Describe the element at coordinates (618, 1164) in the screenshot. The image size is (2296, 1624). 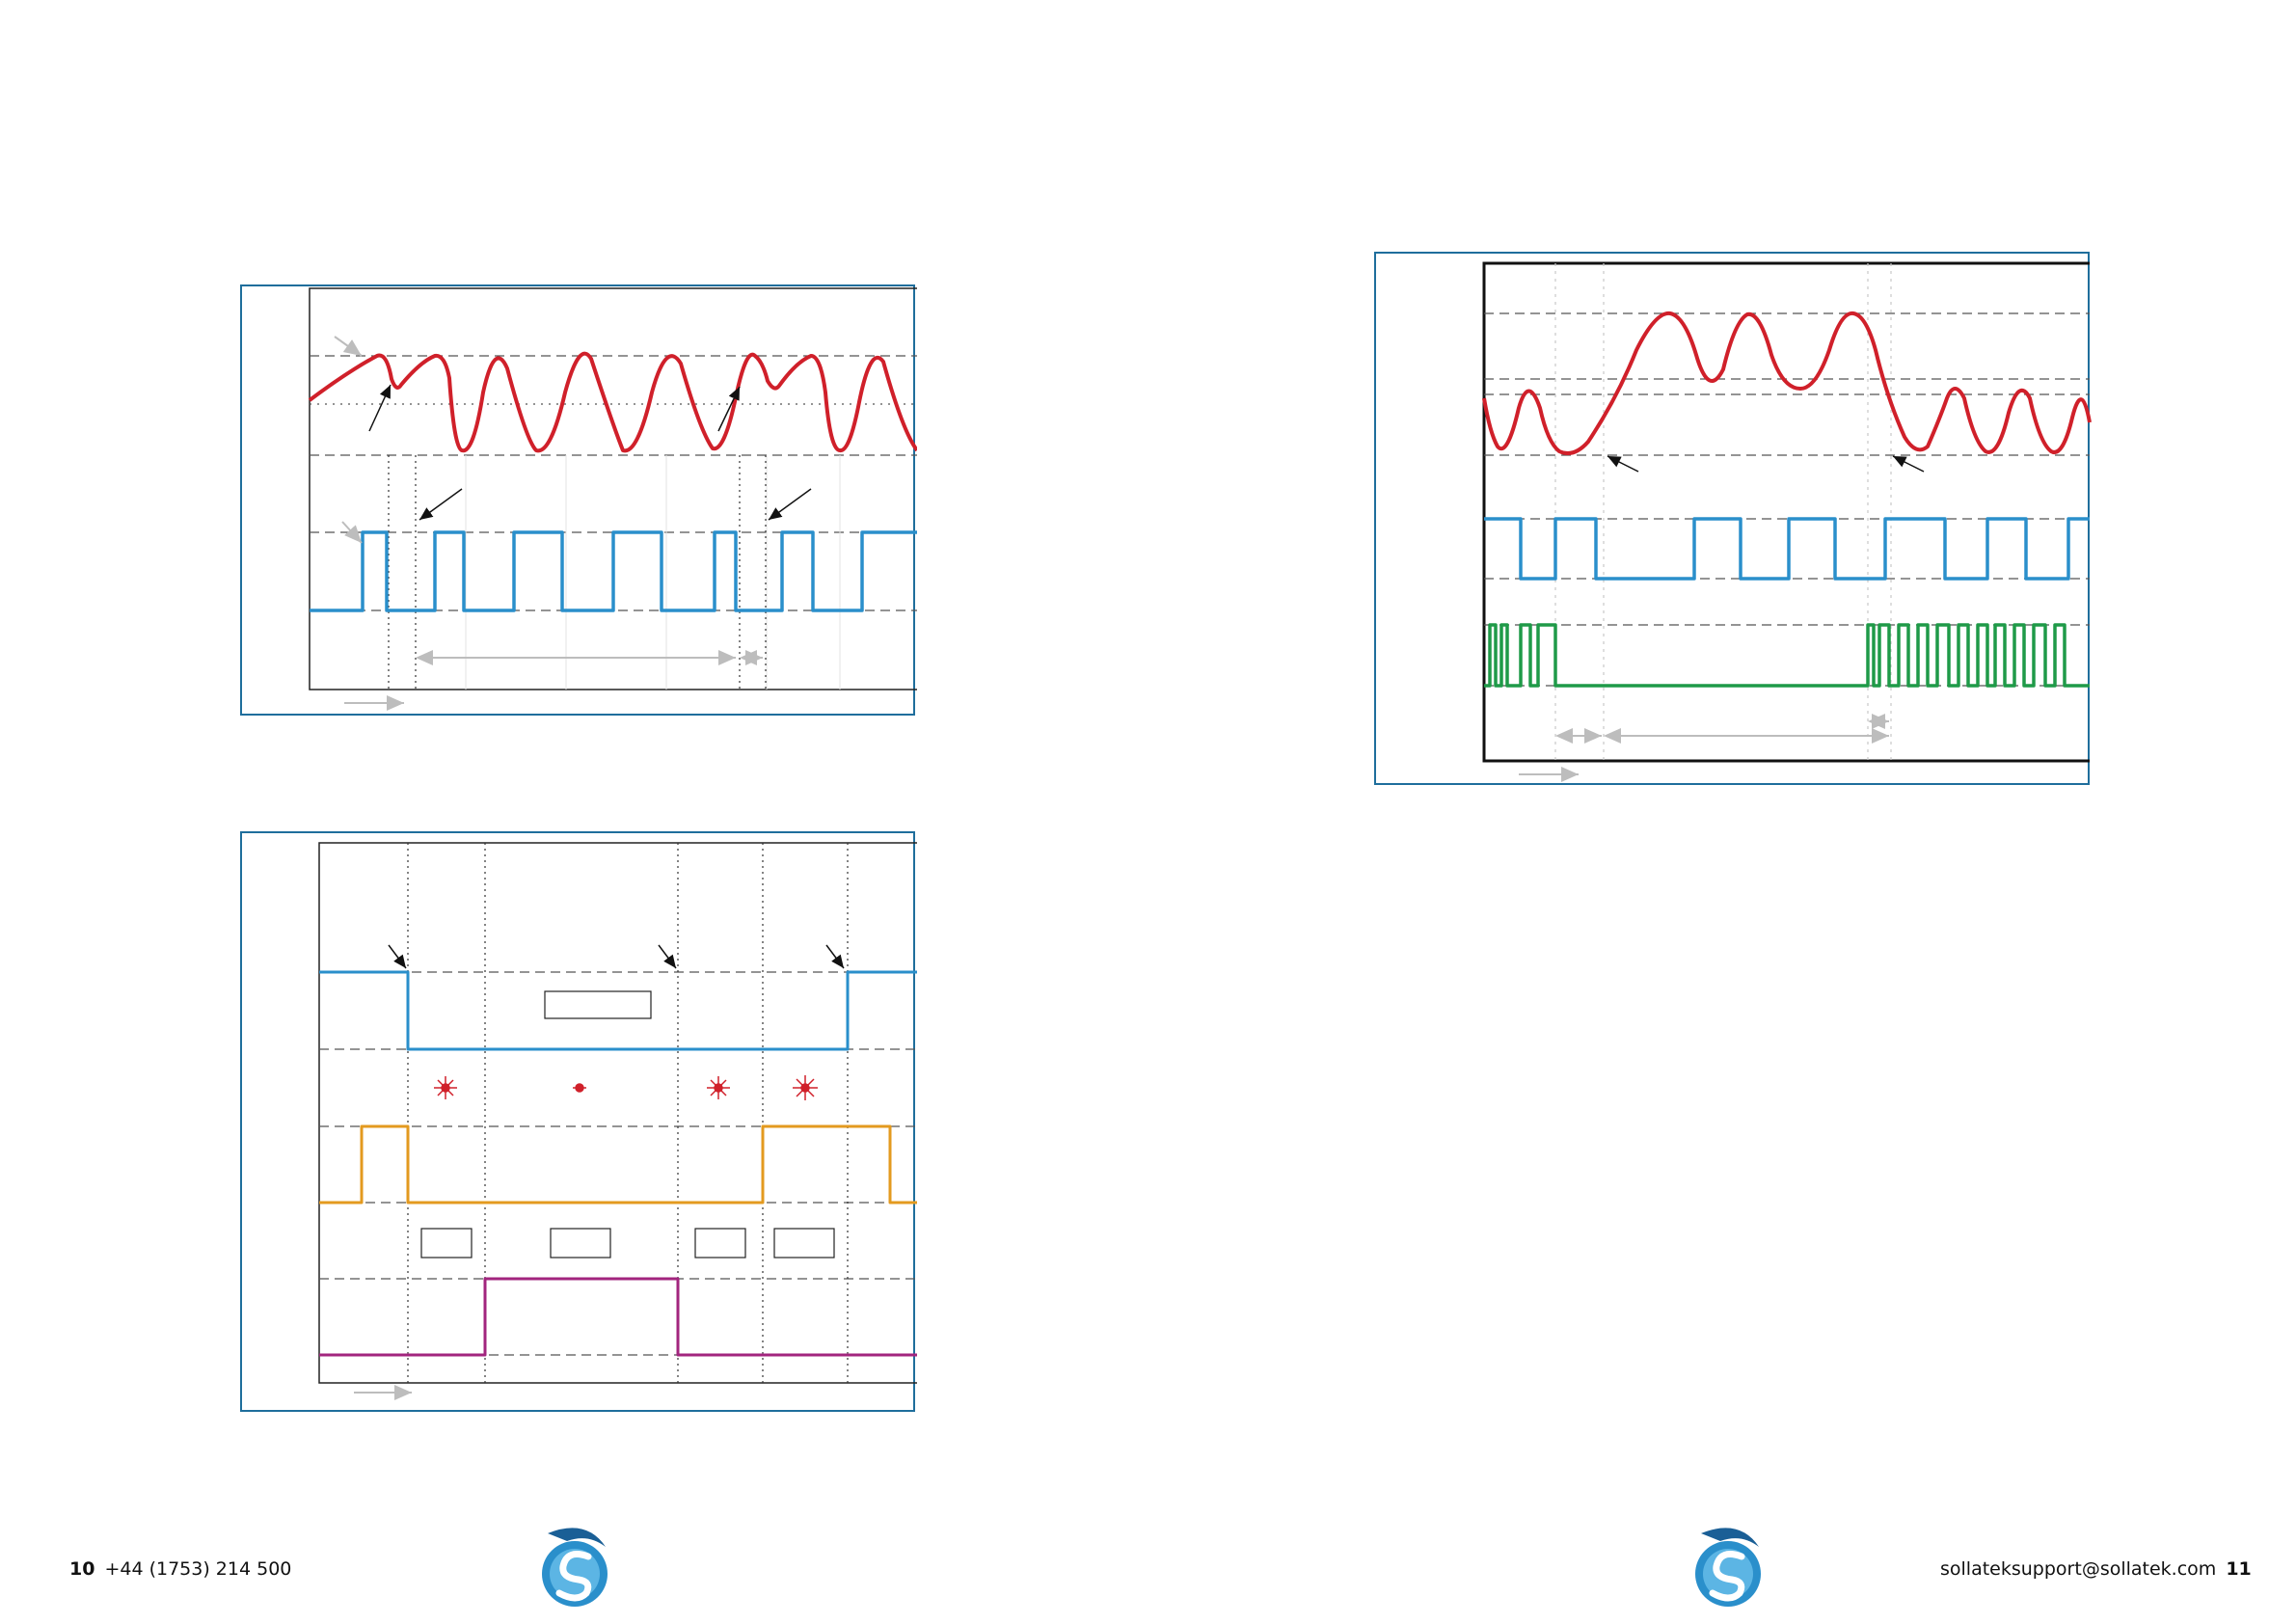
I see `orange-trace` at that location.